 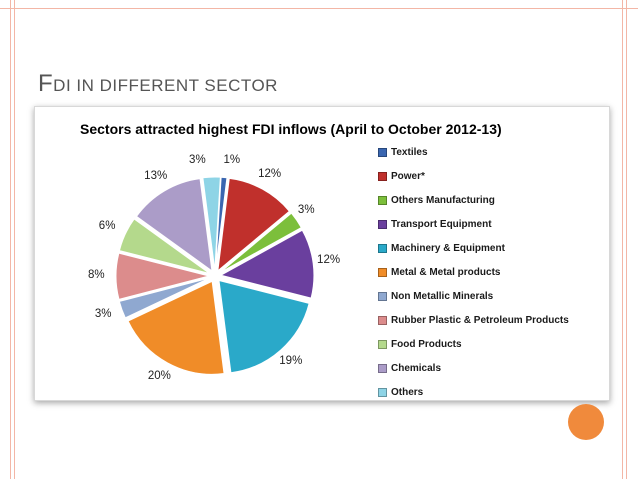 I want to click on pie-slice-label: 19%, so click(x=291, y=361).